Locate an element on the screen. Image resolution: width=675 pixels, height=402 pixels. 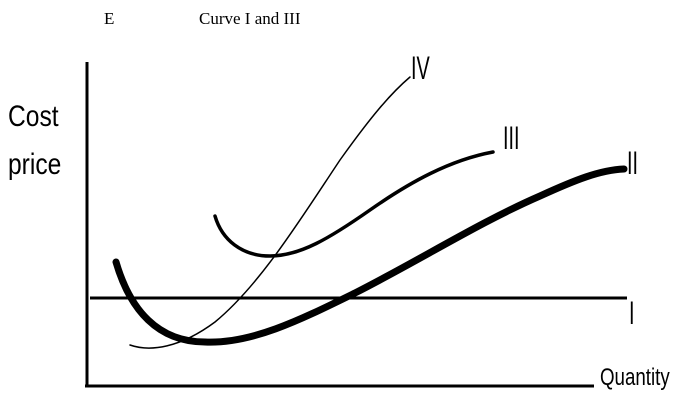
curve-label-II: II is located at coordinates (633, 163).